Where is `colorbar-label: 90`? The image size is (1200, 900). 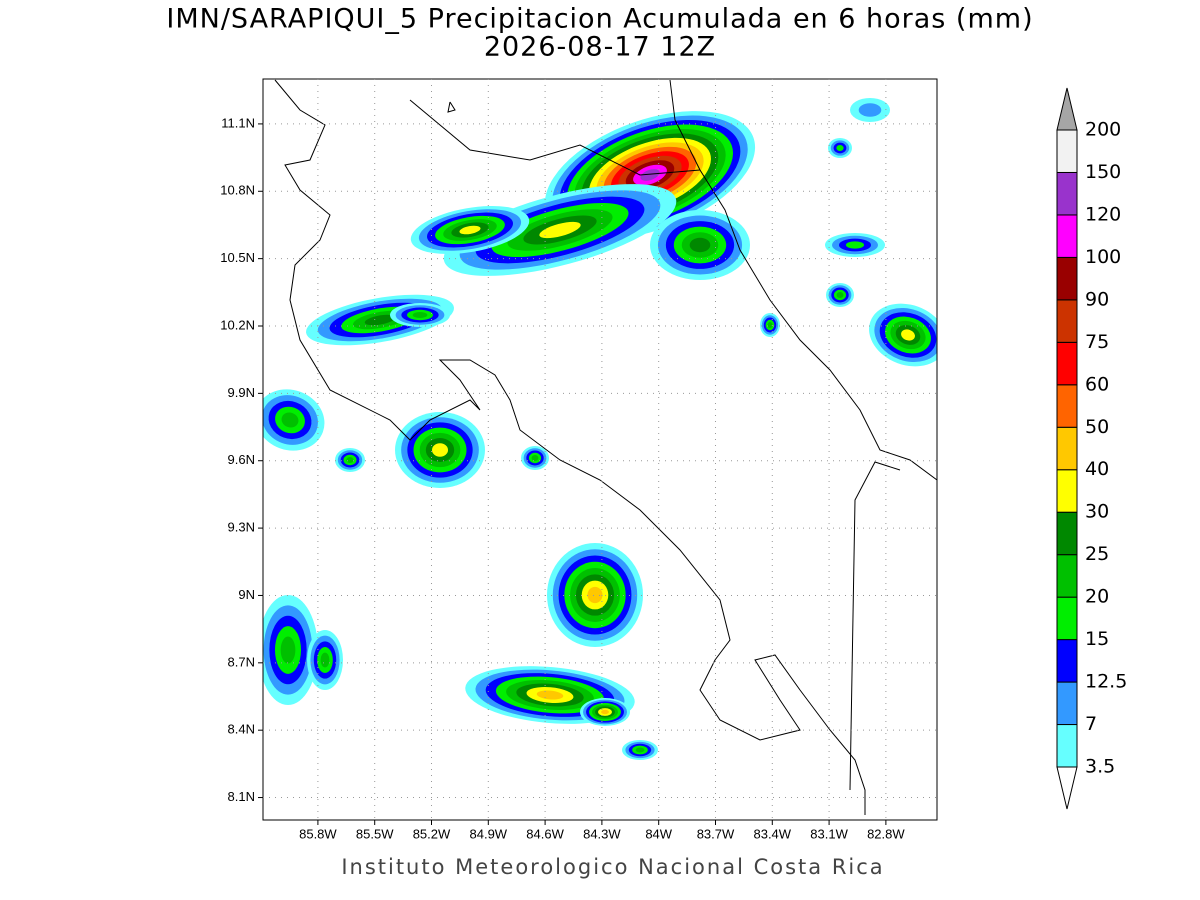
colorbar-label: 90 is located at coordinates (1097, 299).